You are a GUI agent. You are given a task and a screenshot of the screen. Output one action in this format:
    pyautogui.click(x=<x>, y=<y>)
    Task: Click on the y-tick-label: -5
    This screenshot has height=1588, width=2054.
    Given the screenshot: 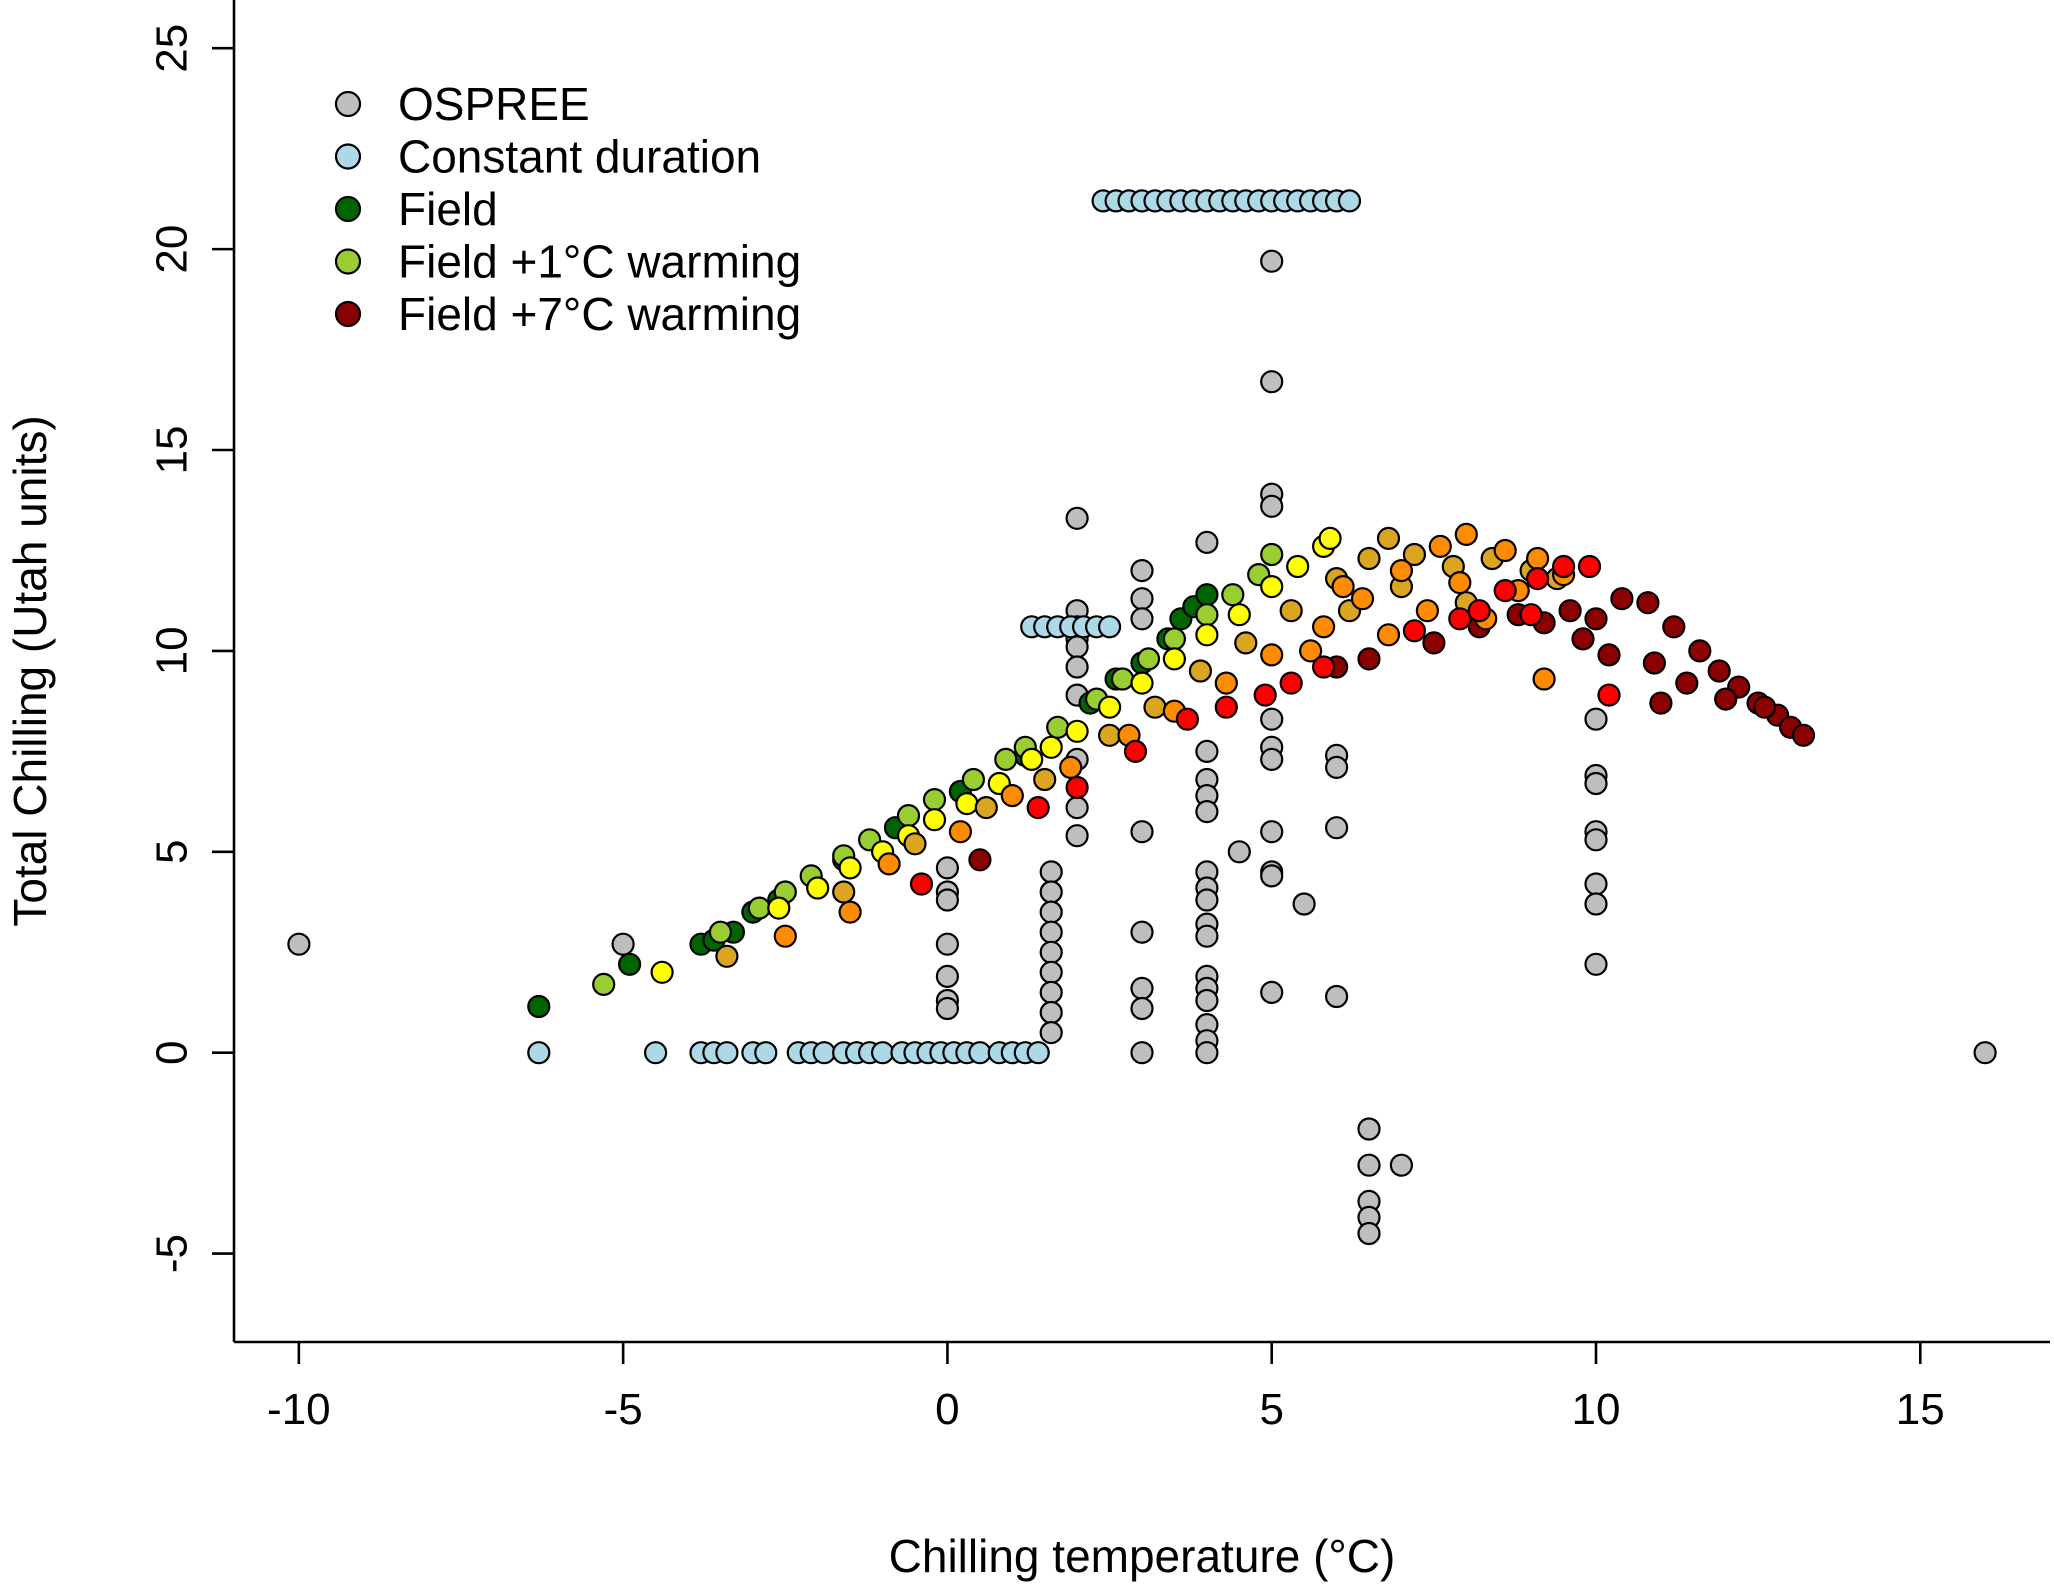 What is the action you would take?
    pyautogui.click(x=172, y=1253)
    